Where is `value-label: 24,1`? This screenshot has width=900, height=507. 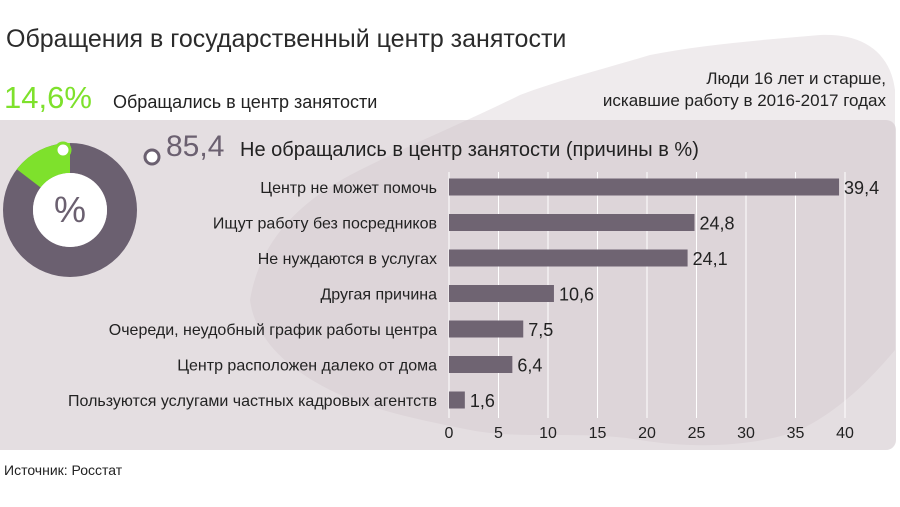
value-label: 24,1 is located at coordinates (710, 259).